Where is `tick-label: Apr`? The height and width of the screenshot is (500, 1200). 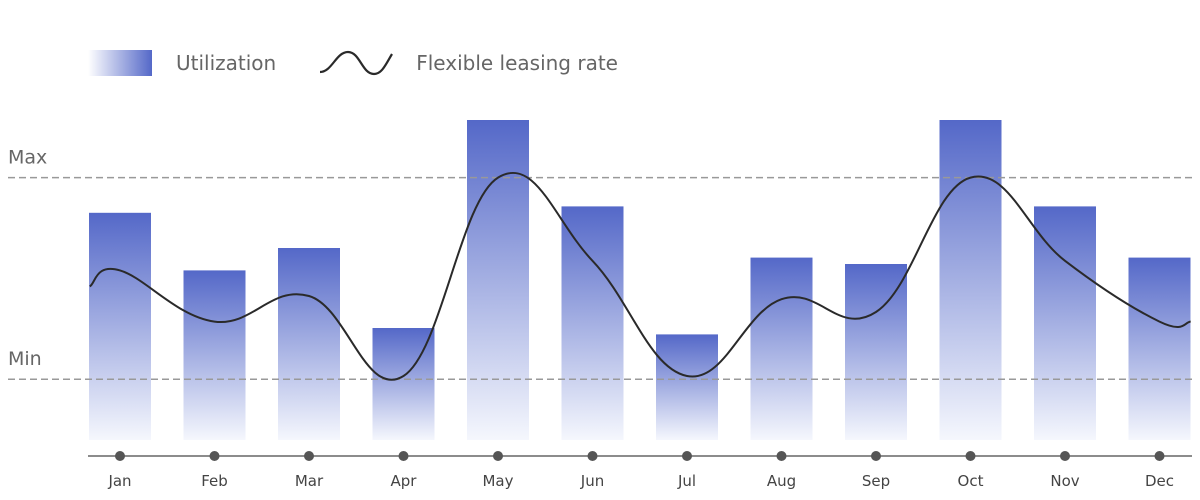
tick-label: Apr is located at coordinates (404, 481).